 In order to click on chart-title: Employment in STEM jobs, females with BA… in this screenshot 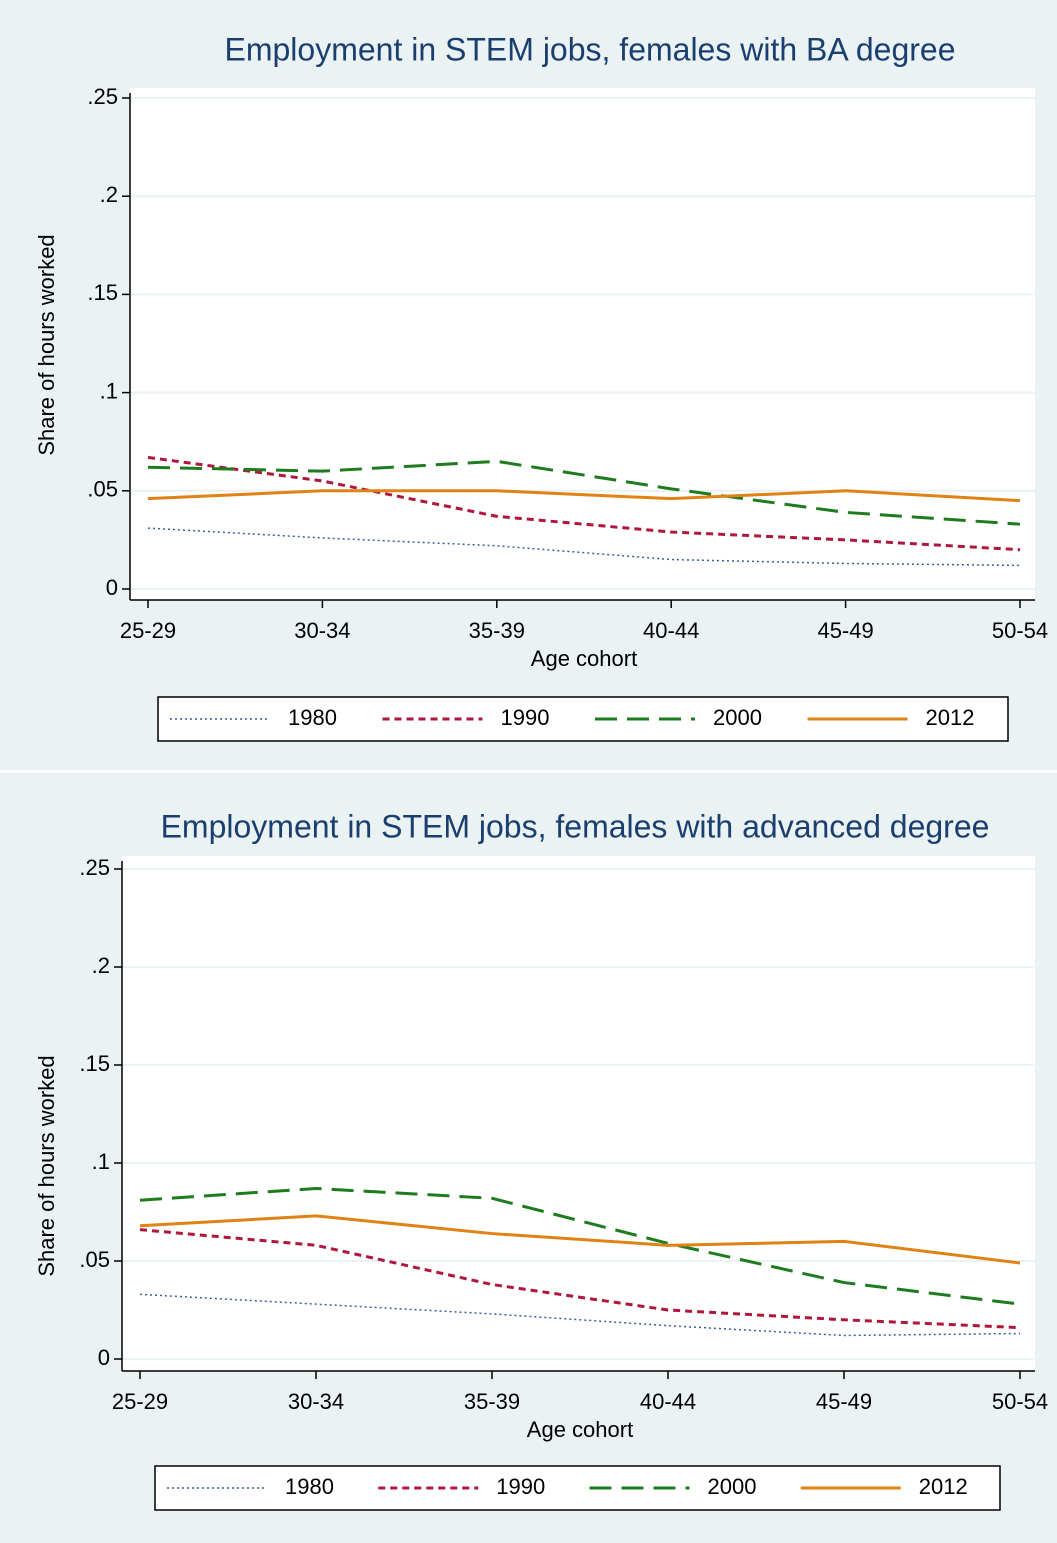, I will do `click(590, 49)`.